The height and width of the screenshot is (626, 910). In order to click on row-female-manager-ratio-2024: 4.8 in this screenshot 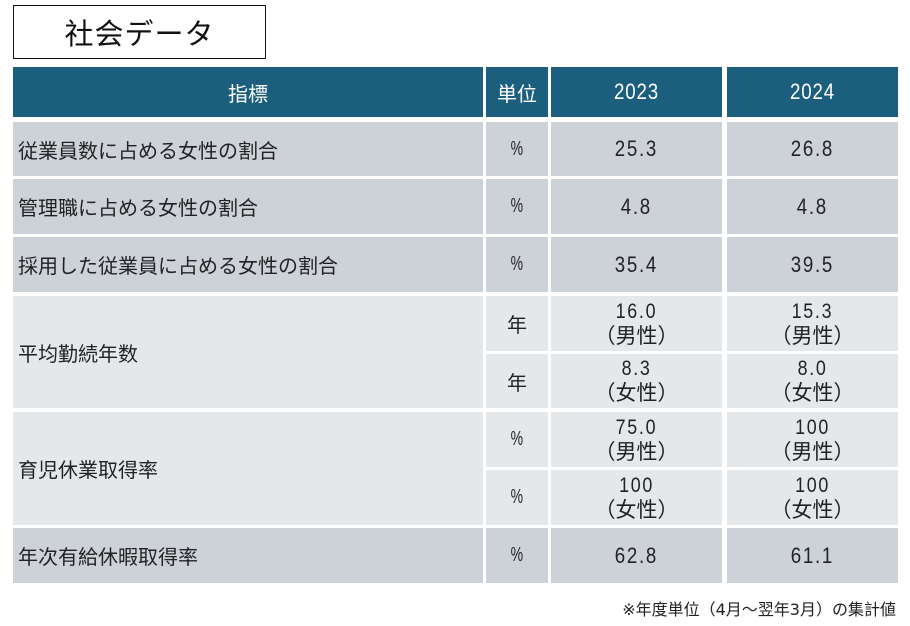, I will do `click(812, 206)`.